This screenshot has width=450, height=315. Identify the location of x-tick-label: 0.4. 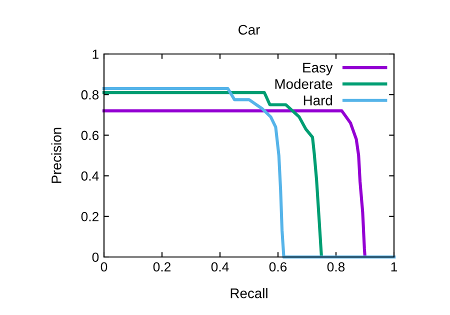
(220, 267).